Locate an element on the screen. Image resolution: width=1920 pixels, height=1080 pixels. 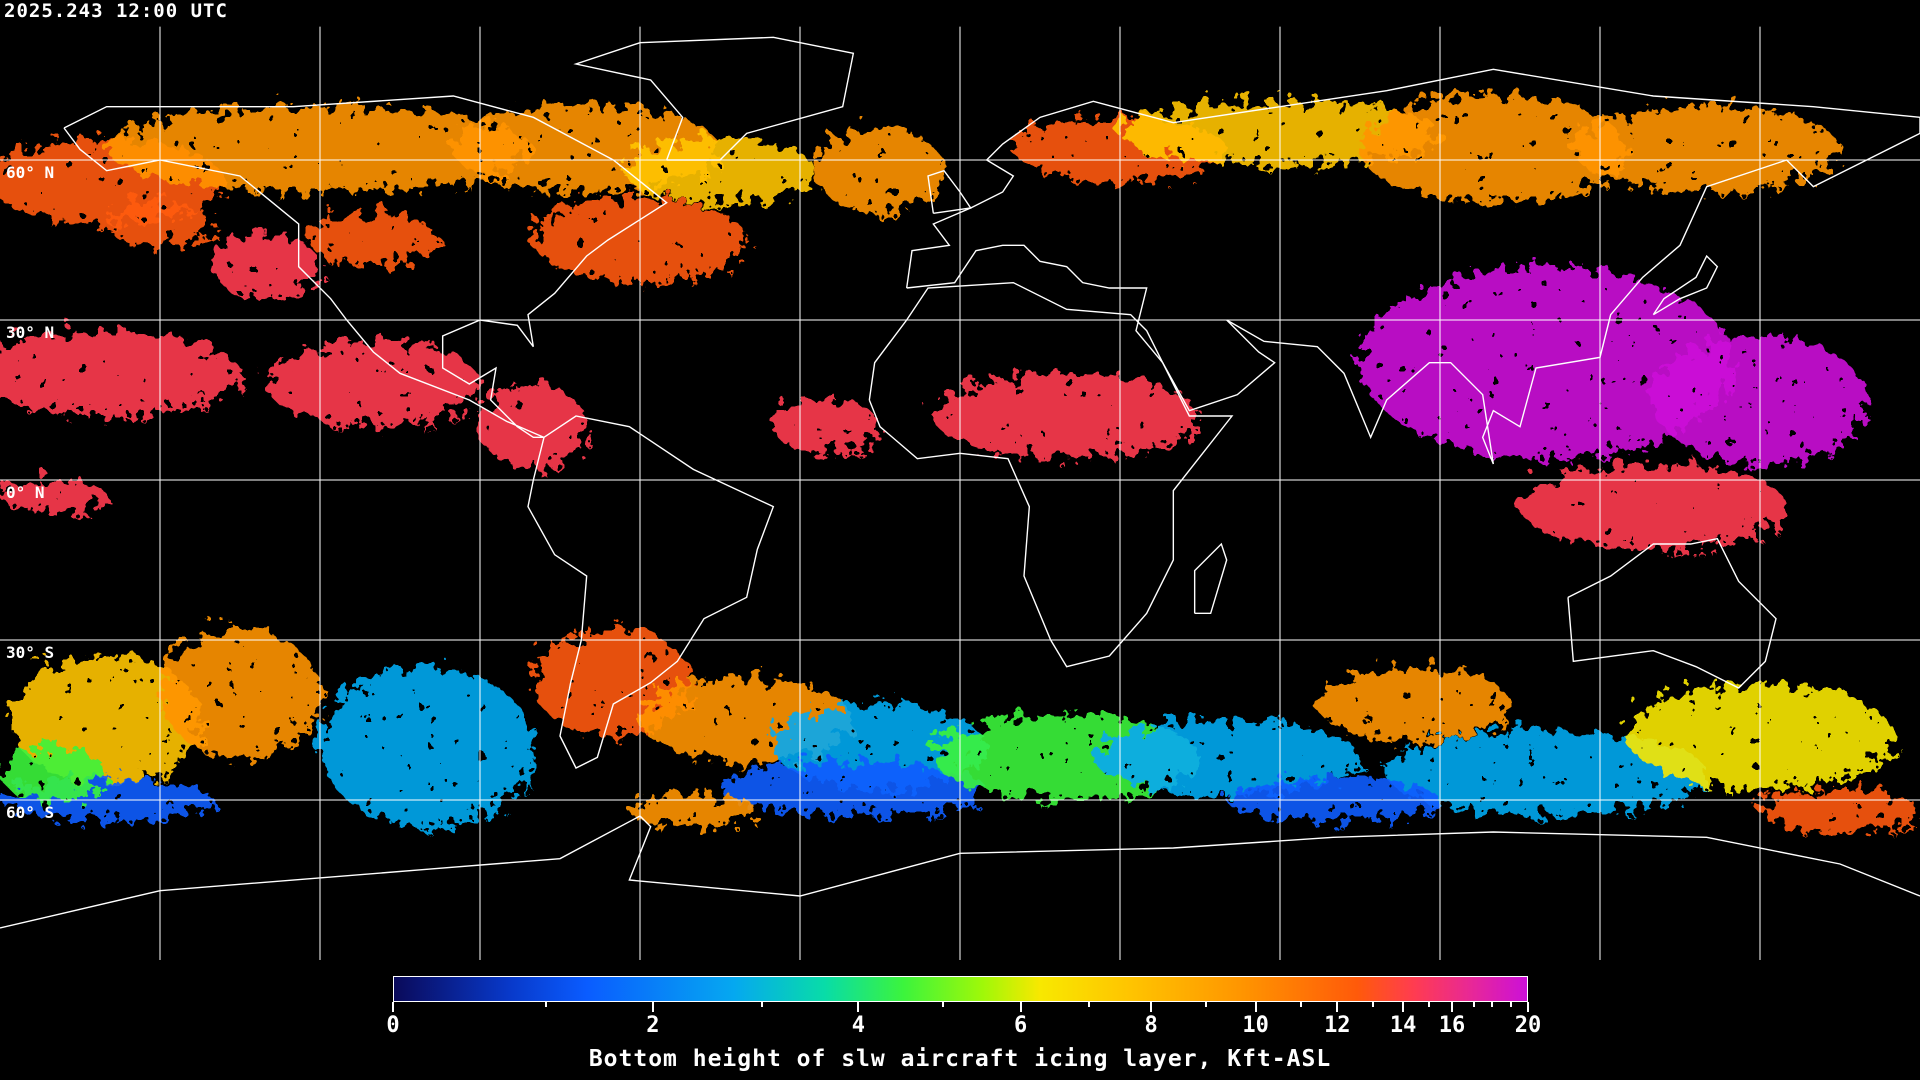
colorbar-tick-label: 6 is located at coordinates (1021, 1025).